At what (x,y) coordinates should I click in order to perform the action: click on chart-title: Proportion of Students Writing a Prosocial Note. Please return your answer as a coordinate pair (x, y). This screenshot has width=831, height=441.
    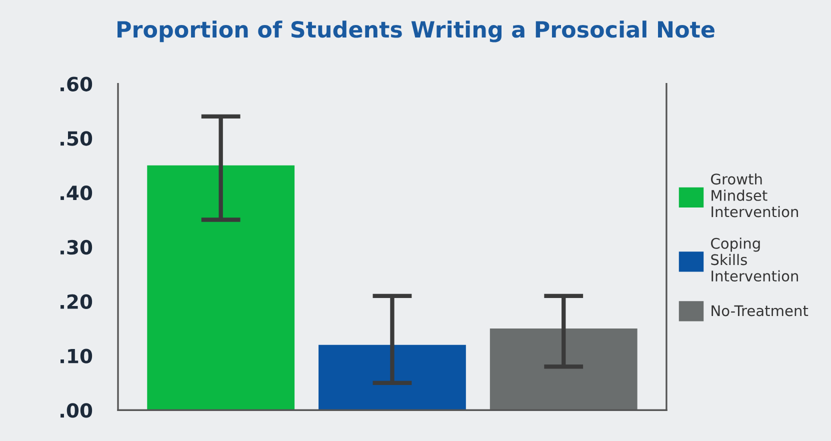
    Looking at the image, I should click on (416, 31).